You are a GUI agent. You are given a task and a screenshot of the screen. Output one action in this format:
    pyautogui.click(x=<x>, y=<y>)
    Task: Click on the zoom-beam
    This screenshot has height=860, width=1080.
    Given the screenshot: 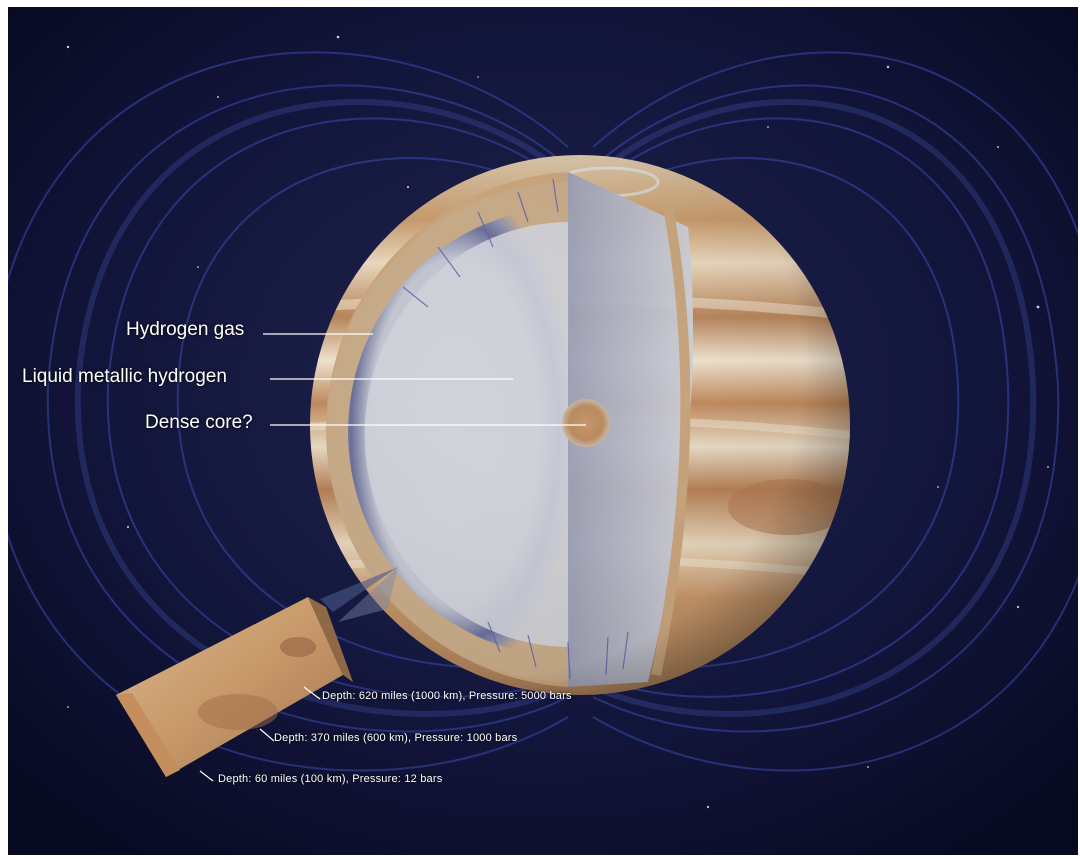 What is the action you would take?
    pyautogui.click(x=359, y=589)
    